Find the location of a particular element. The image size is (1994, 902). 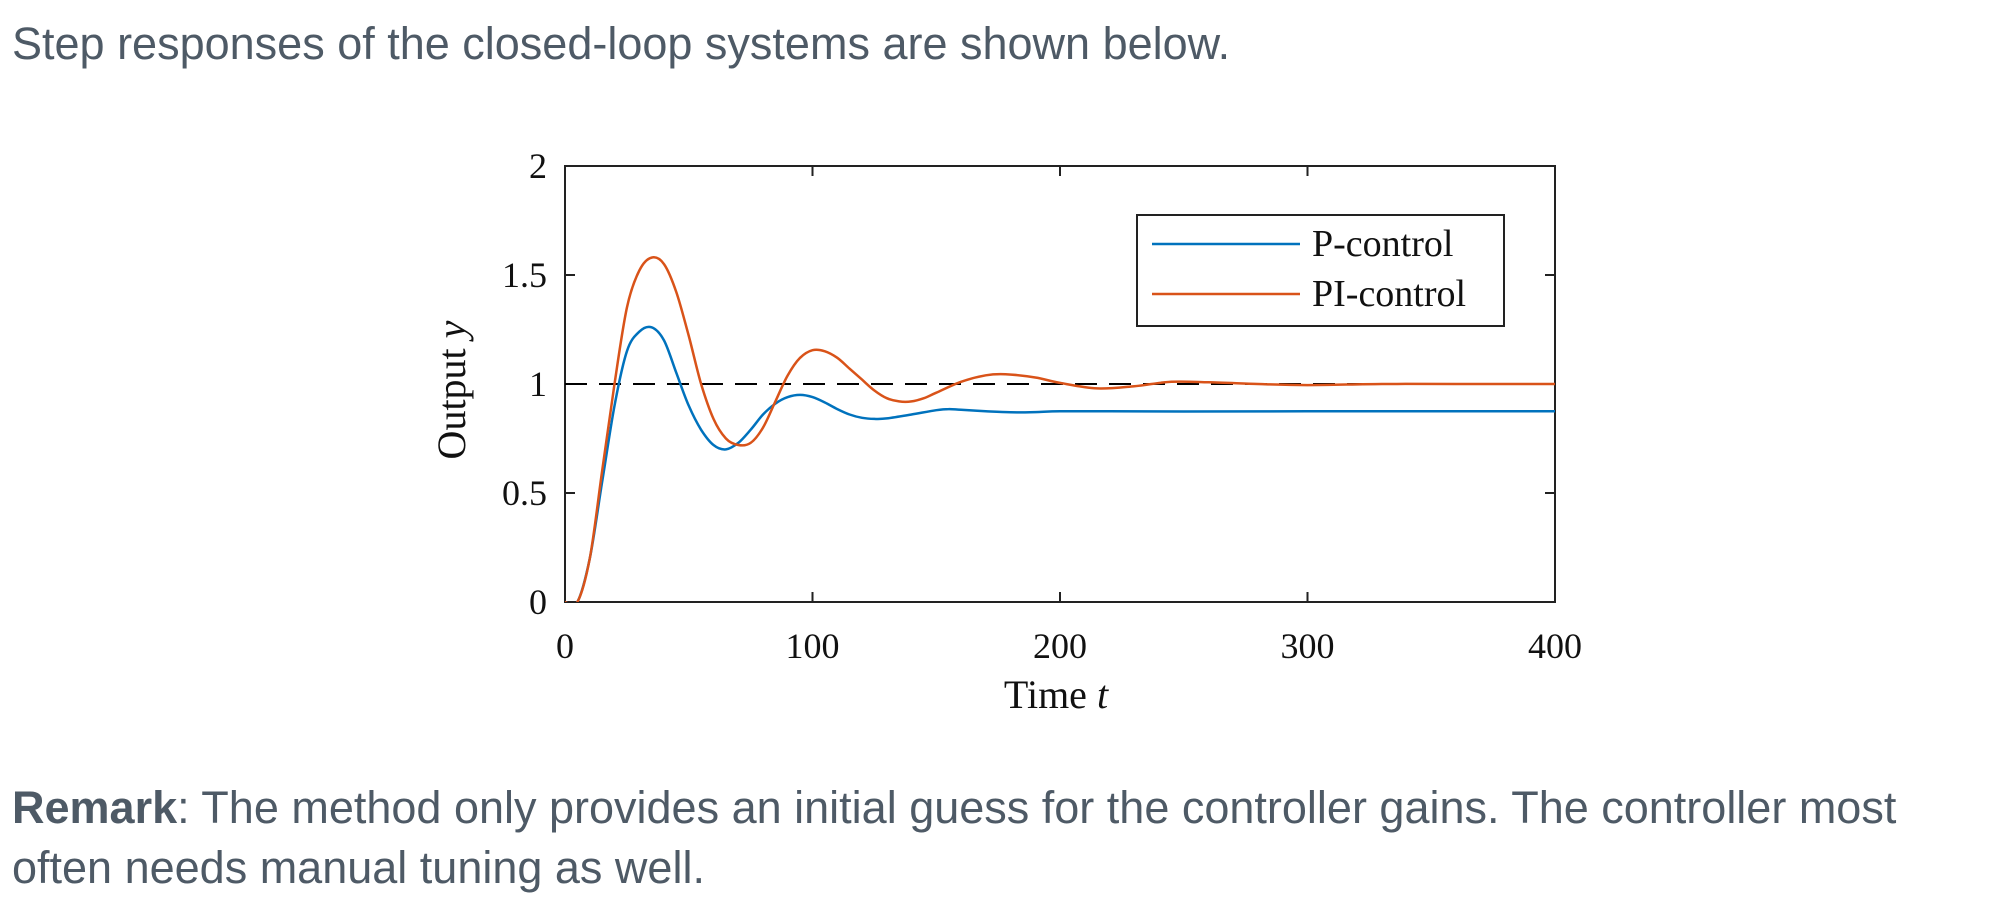

legend-label-pi-control: PI-control is located at coordinates (1389, 294).